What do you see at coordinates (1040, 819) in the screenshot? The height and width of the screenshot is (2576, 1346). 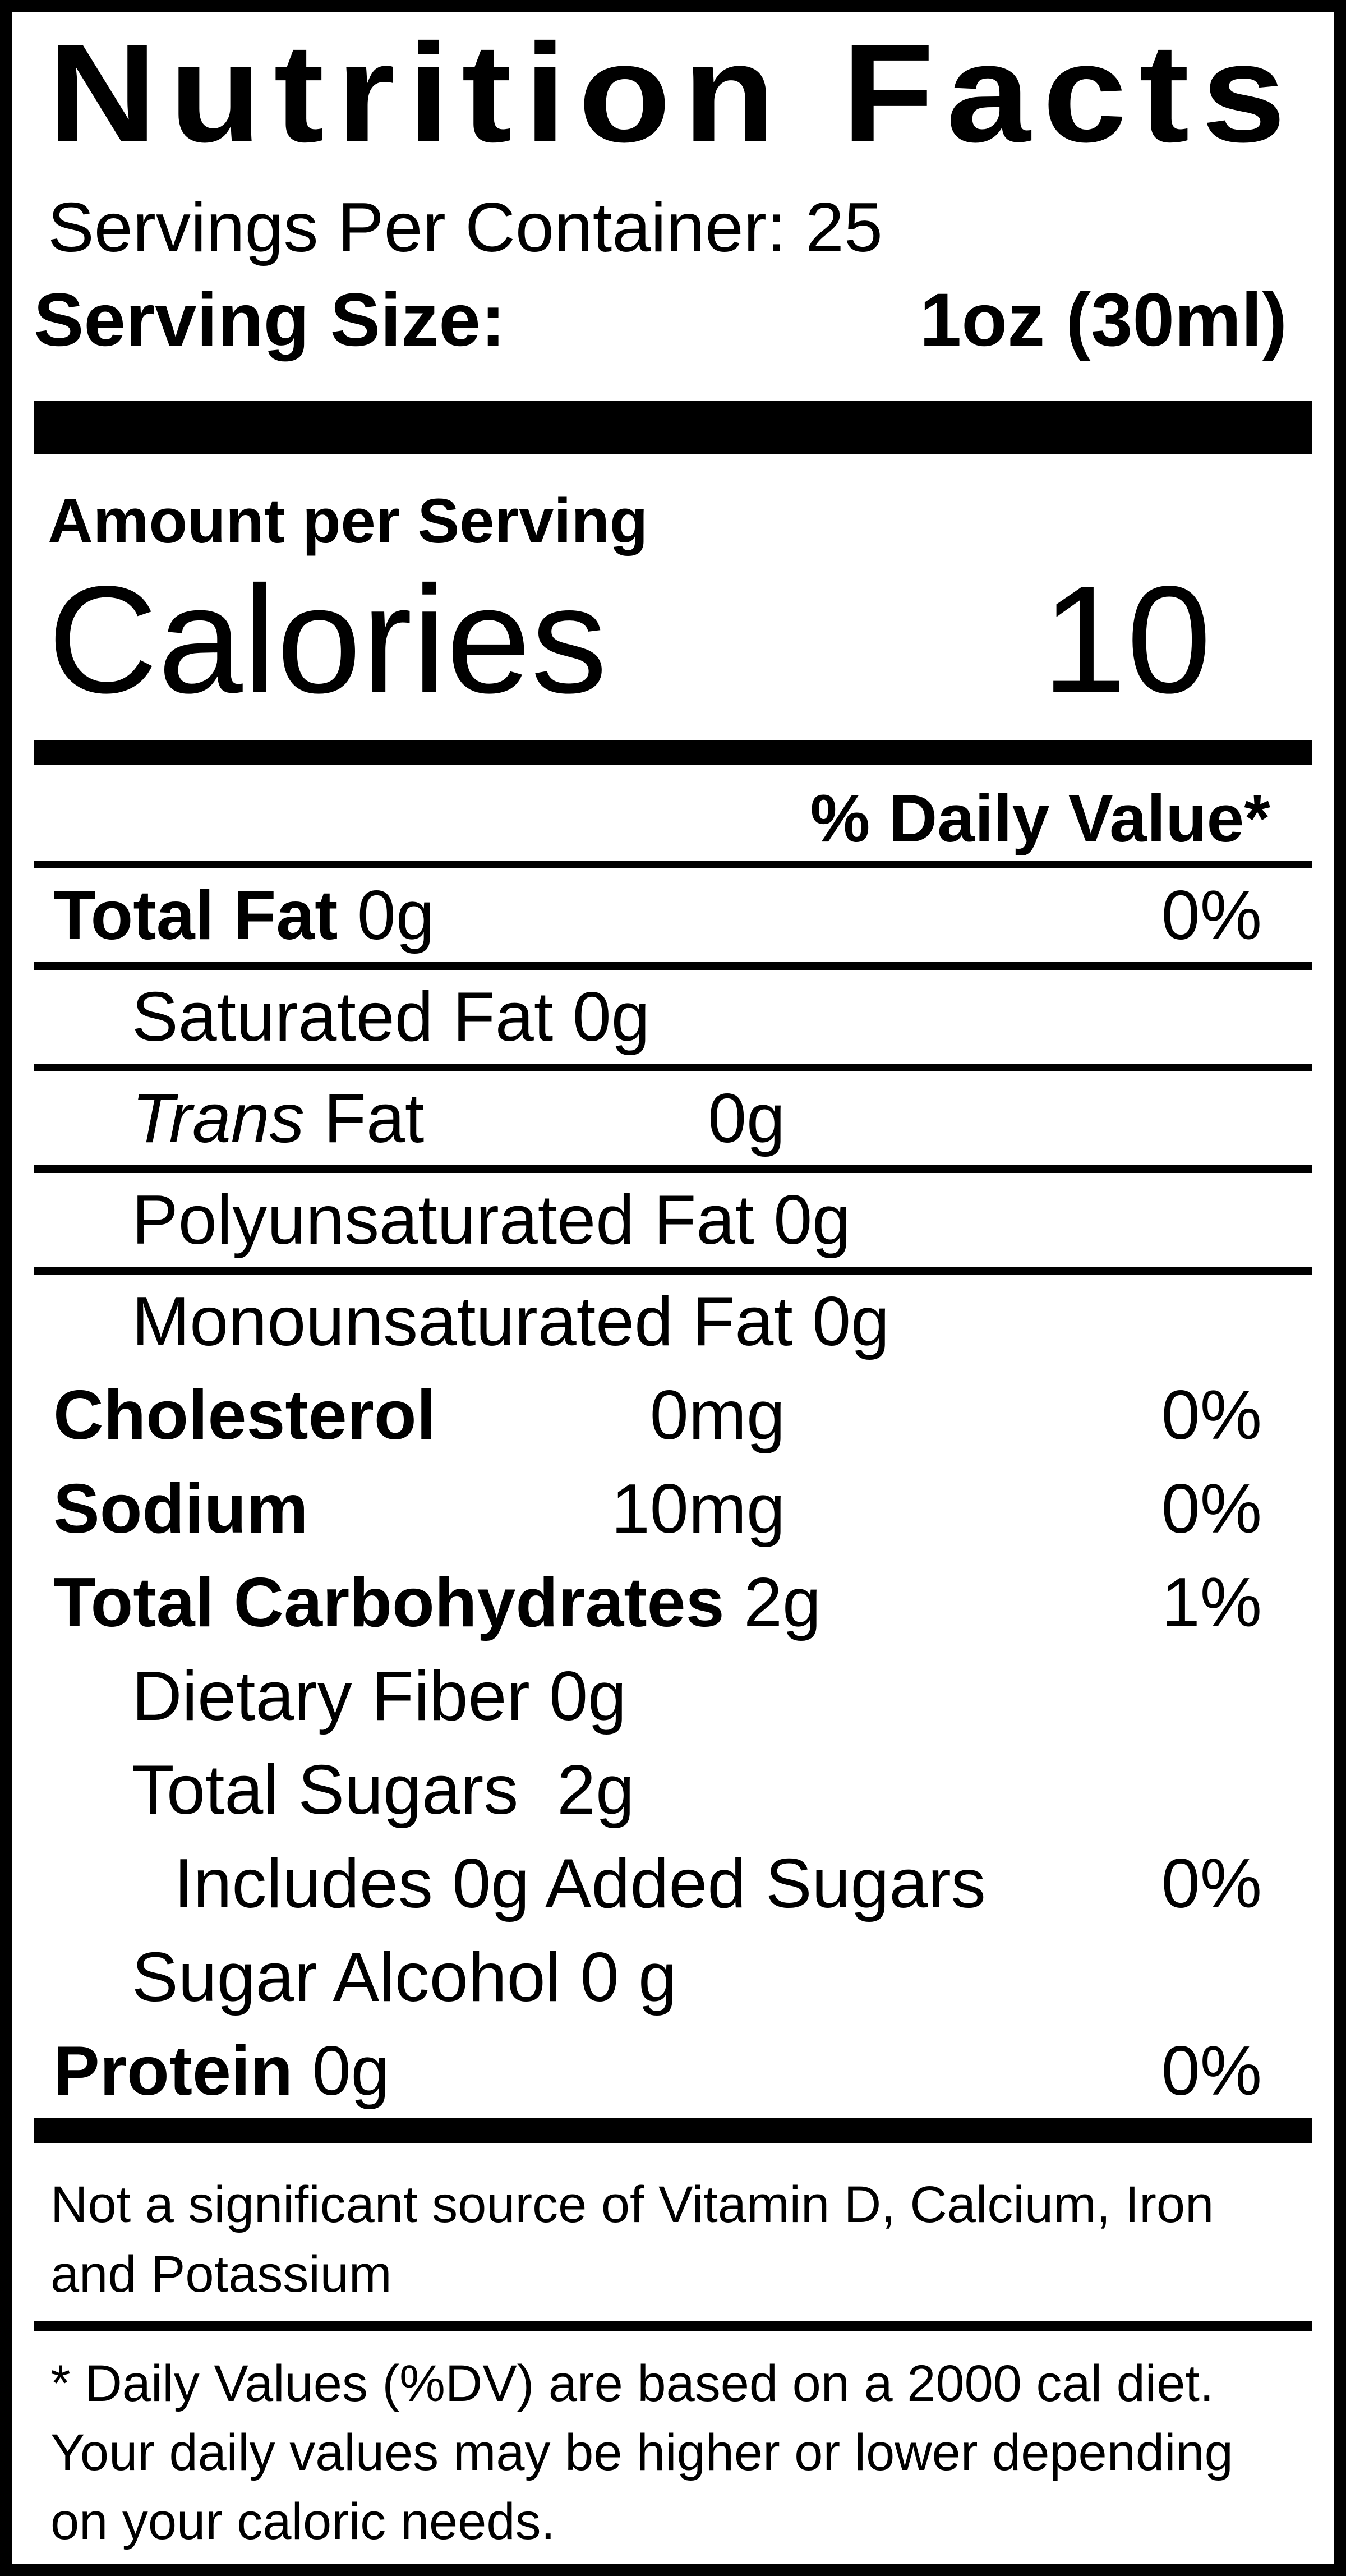 I see `daily-value-header: % Daily Value*` at bounding box center [1040, 819].